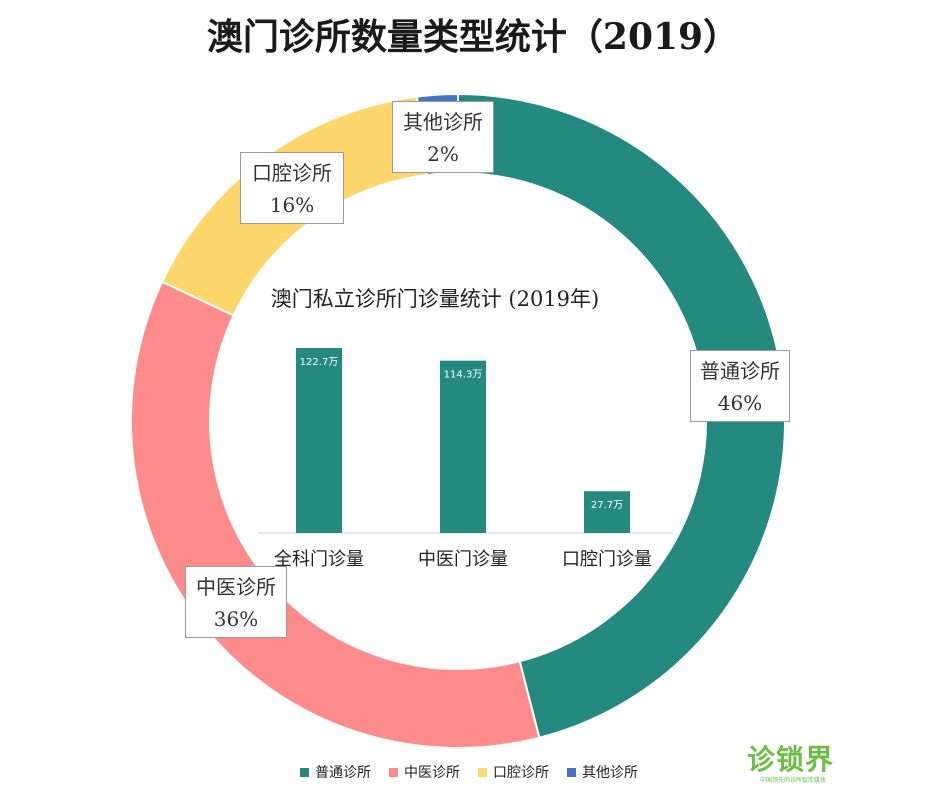  I want to click on legend-swatch-other, so click(571, 772).